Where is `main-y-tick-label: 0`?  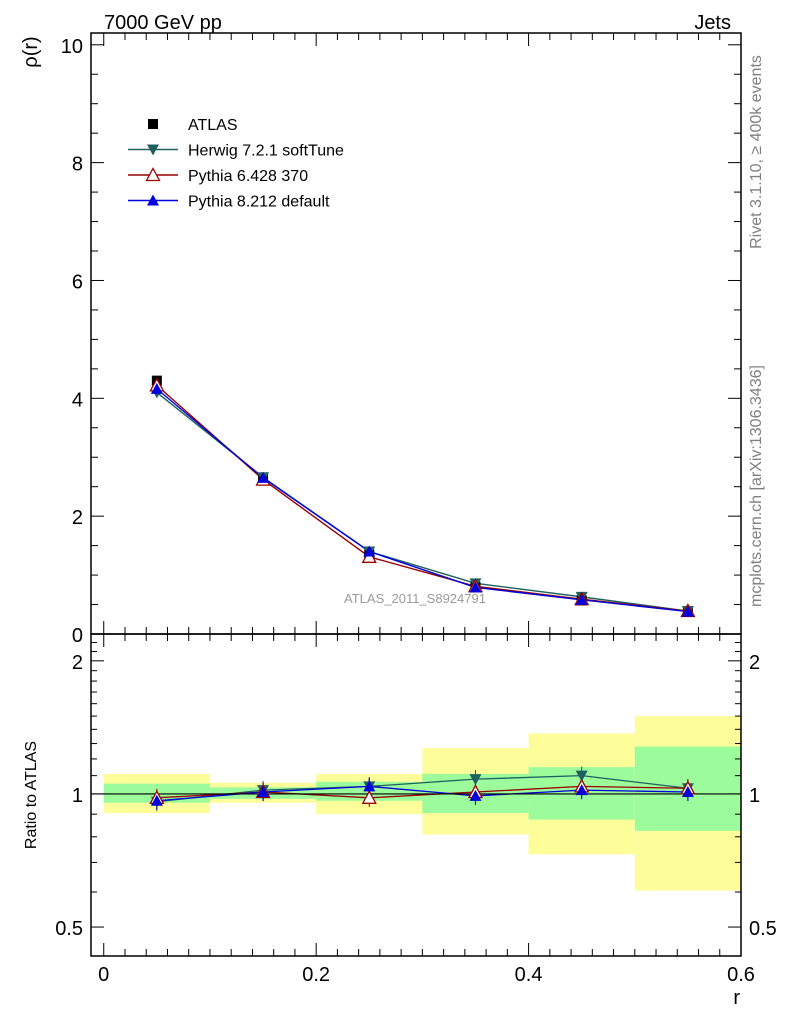 main-y-tick-label: 0 is located at coordinates (77, 636).